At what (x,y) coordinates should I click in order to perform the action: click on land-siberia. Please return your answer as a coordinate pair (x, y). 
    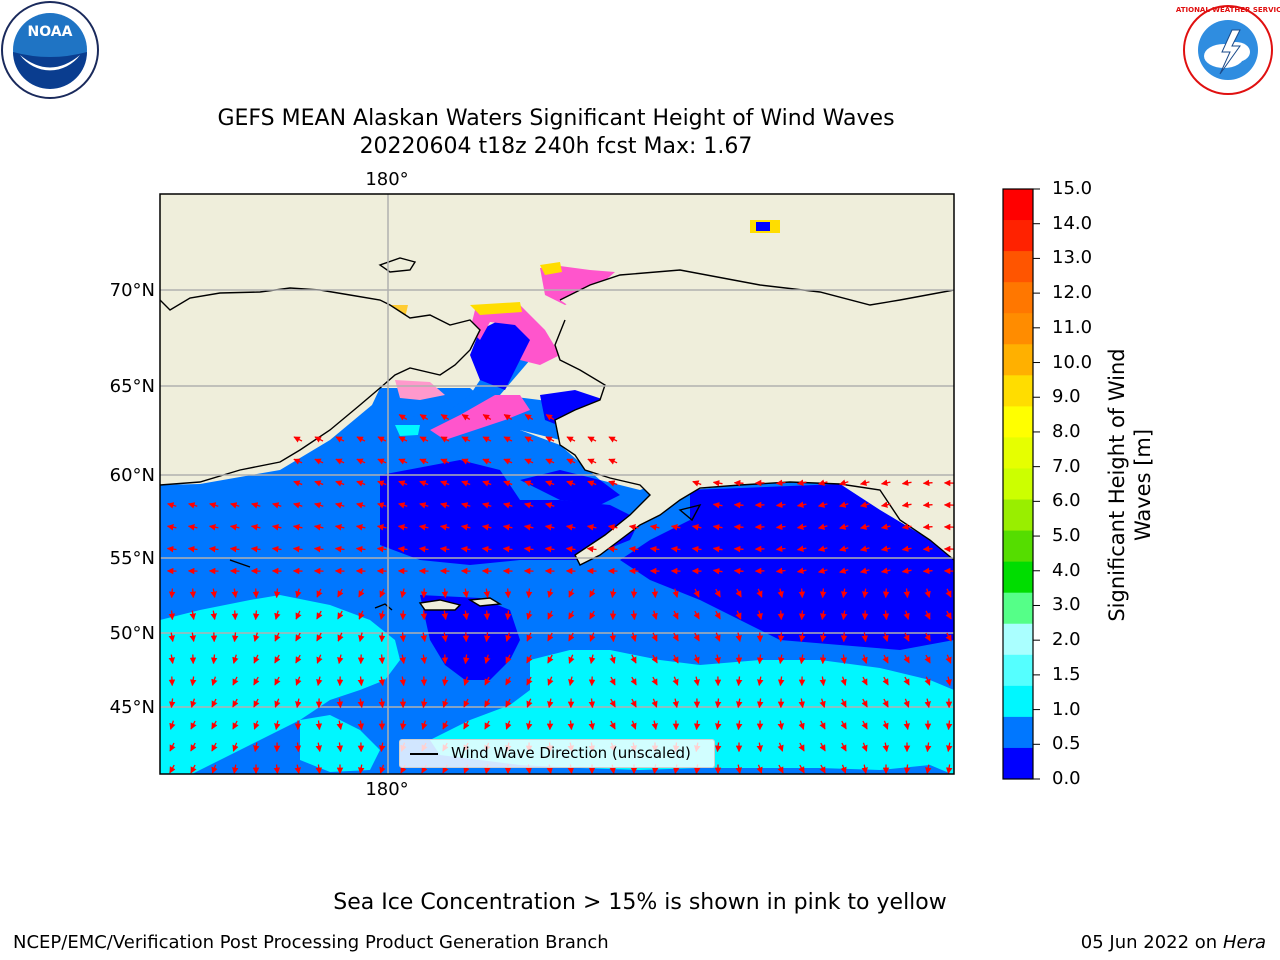
    Looking at the image, I should click on (320, 339).